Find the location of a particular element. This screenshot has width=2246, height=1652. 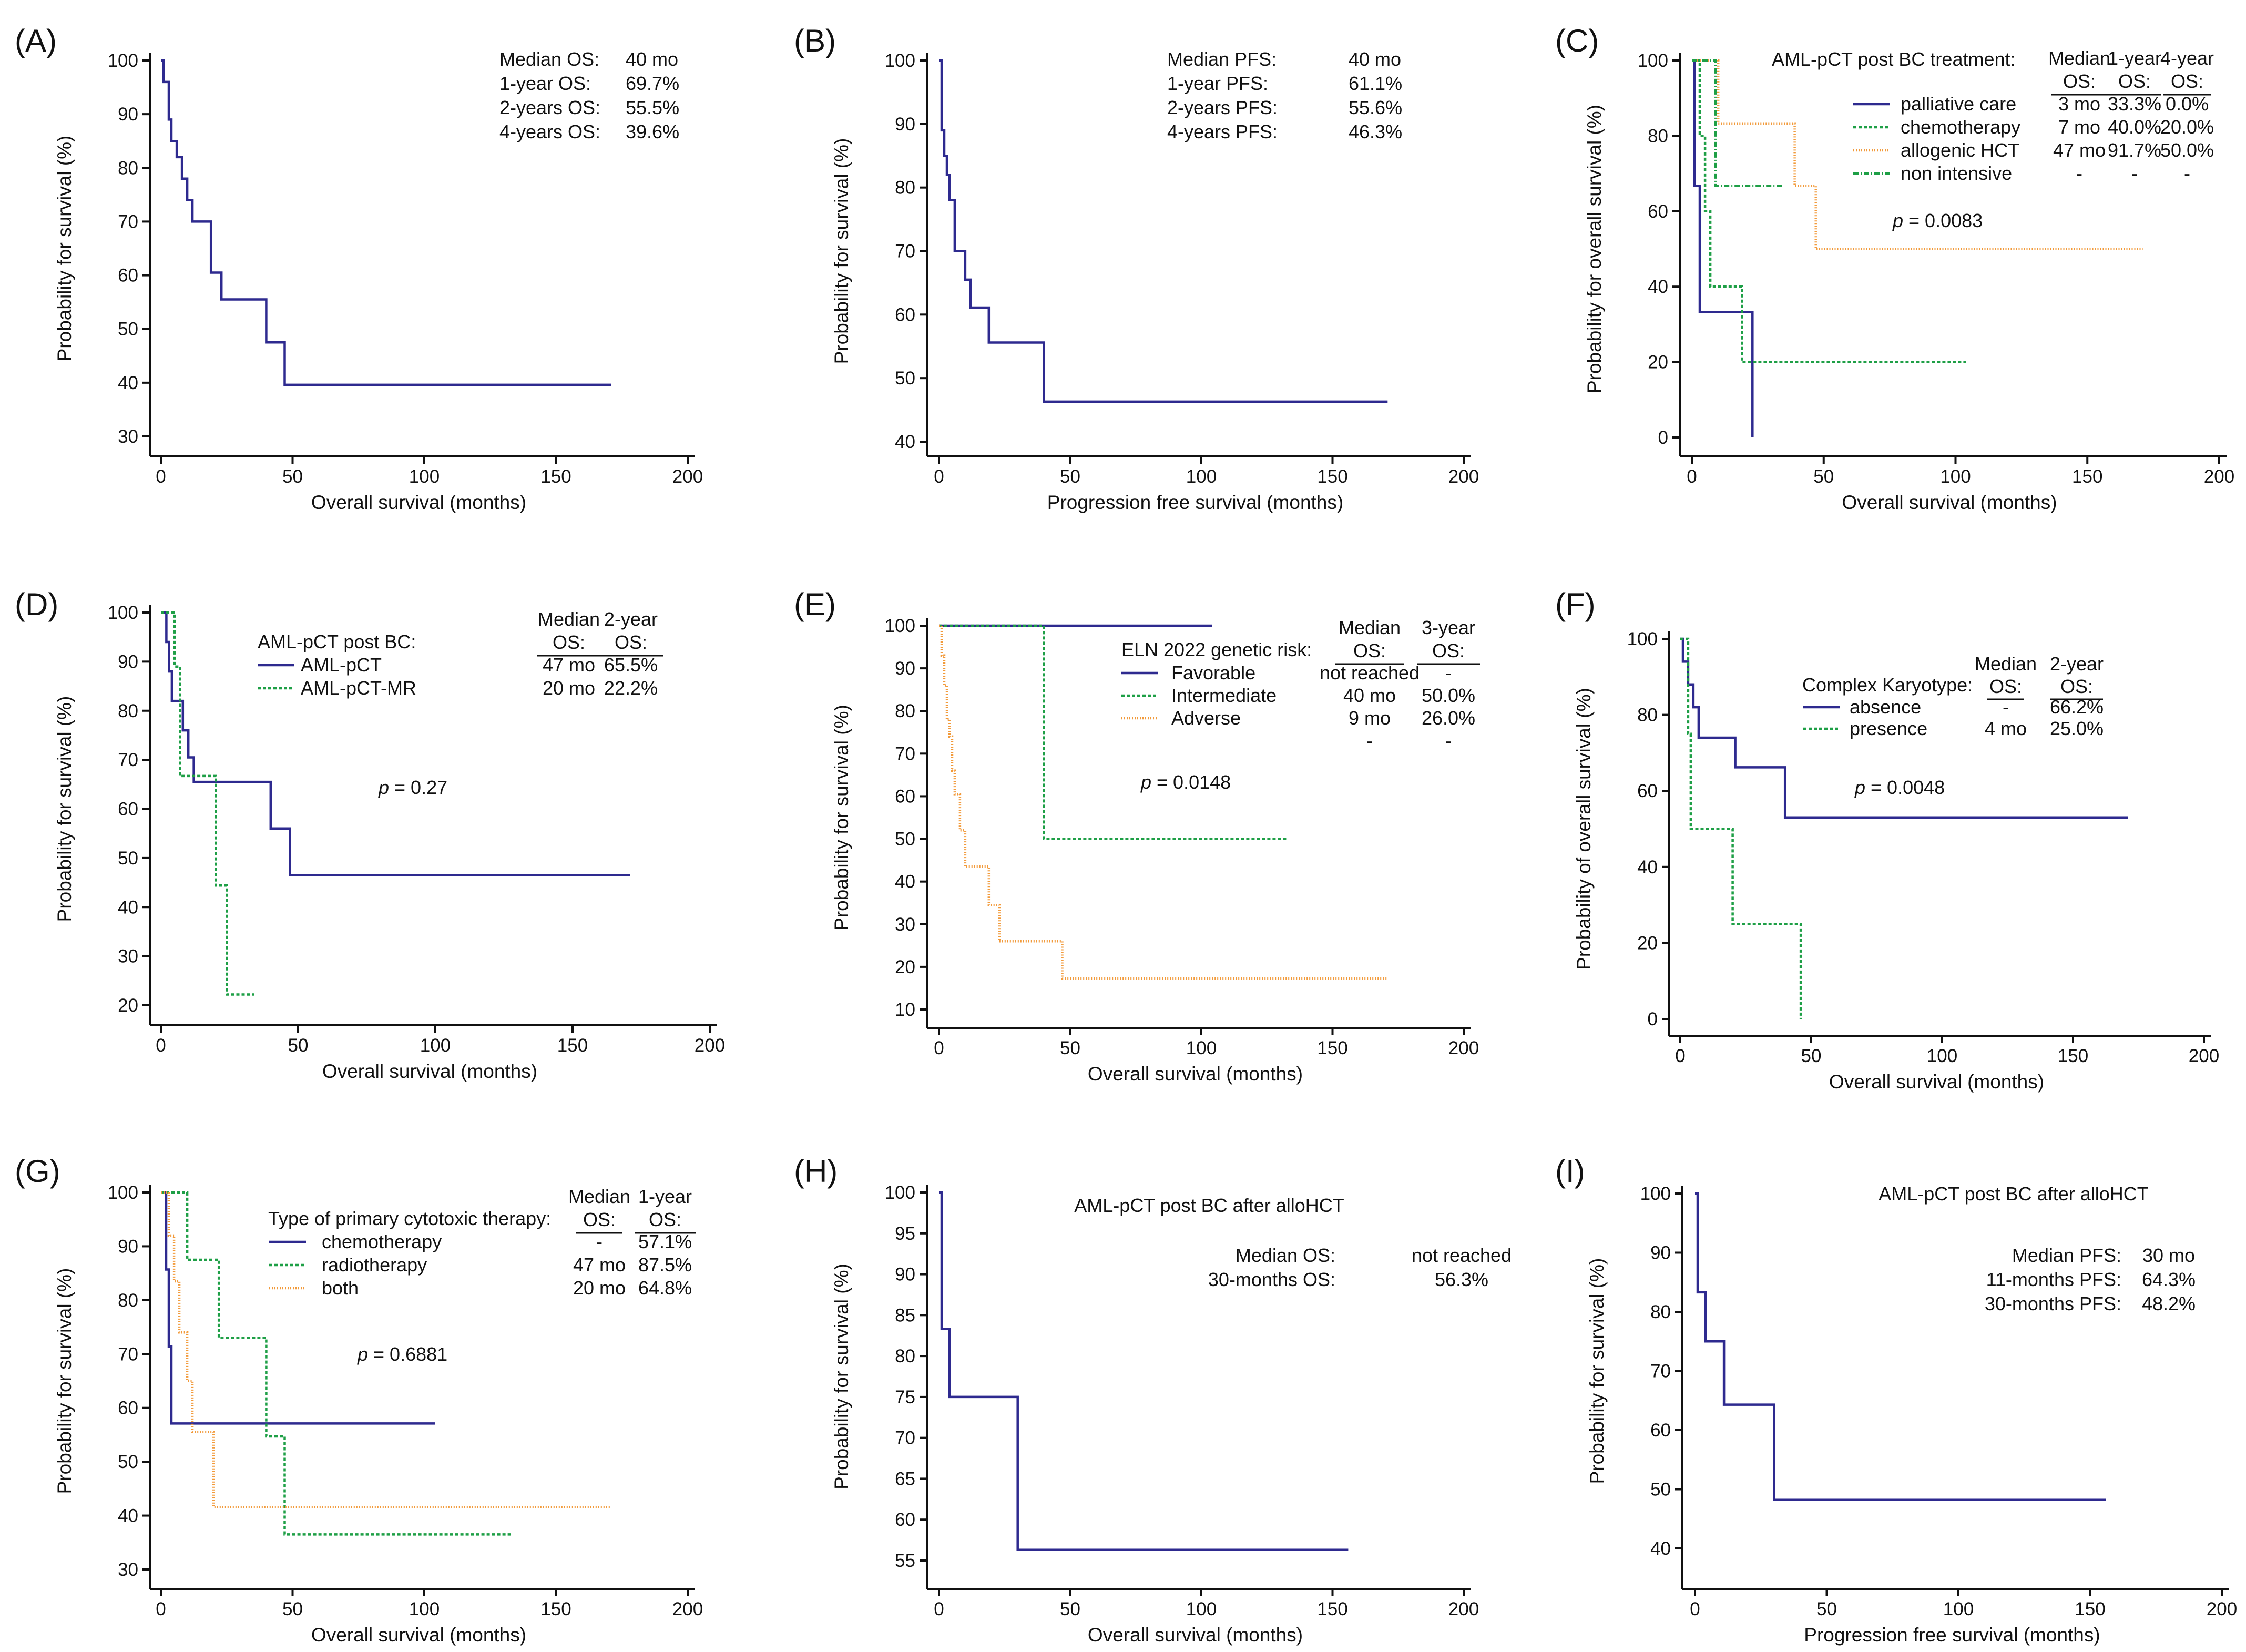

table-cell: 20.0% is located at coordinates (2187, 127).